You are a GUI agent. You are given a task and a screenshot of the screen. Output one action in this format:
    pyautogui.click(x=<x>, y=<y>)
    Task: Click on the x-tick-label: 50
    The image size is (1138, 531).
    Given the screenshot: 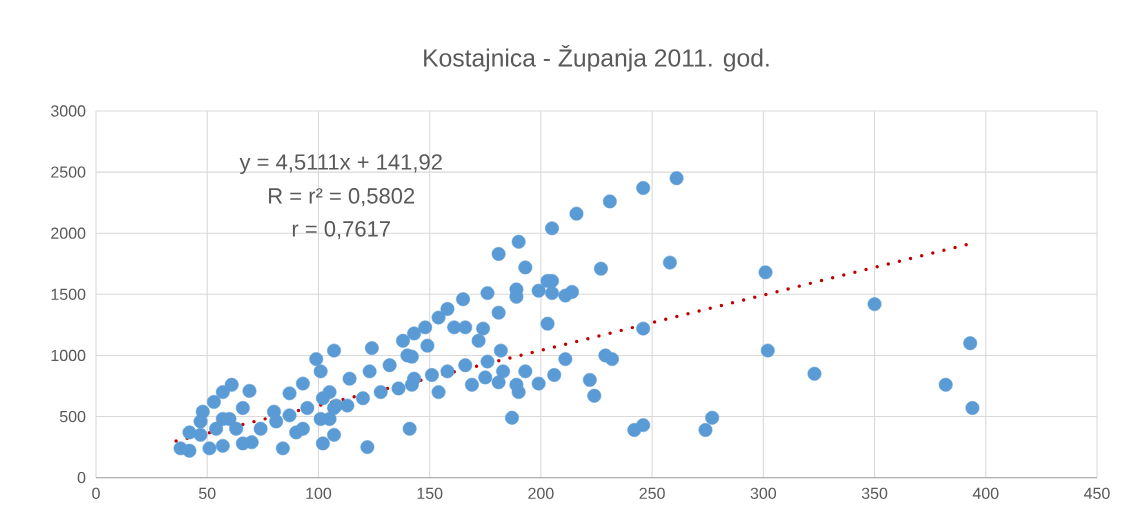 What is the action you would take?
    pyautogui.click(x=207, y=493)
    